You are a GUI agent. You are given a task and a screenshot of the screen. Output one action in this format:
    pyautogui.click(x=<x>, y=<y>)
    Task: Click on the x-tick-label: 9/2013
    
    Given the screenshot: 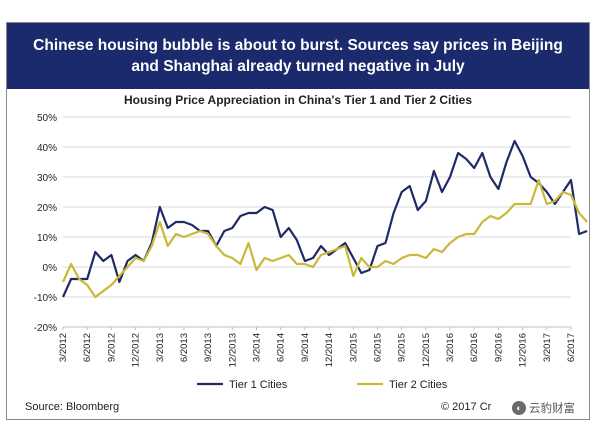 What is the action you would take?
    pyautogui.click(x=208, y=347)
    